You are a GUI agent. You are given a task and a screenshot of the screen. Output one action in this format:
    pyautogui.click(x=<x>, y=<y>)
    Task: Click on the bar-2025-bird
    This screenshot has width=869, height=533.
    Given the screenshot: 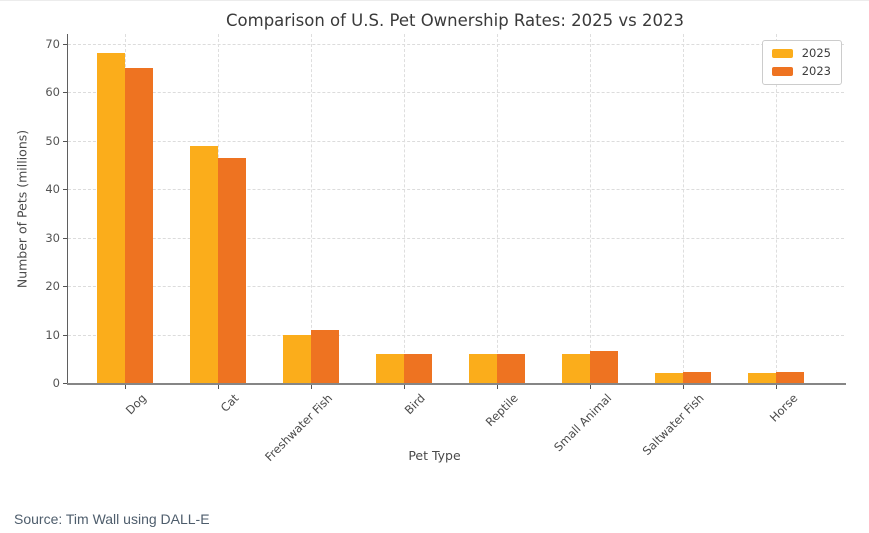 What is the action you would take?
    pyautogui.click(x=390, y=368)
    